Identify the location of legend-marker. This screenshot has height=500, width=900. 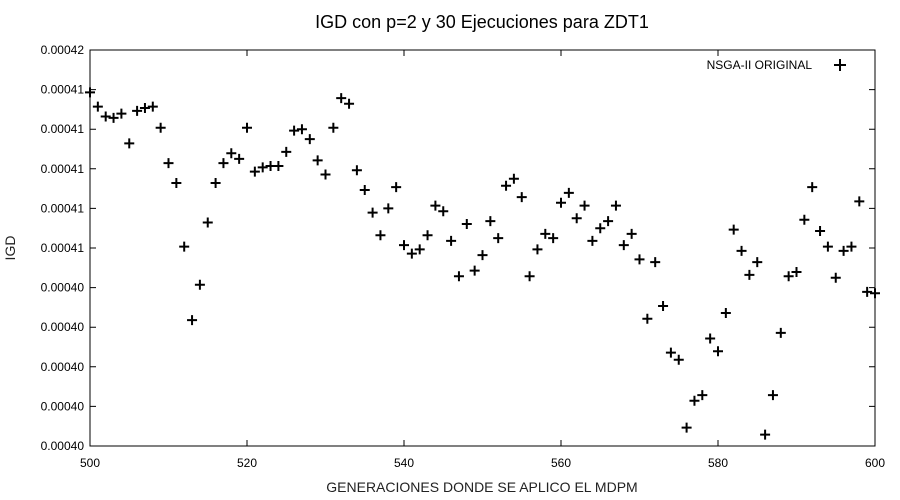
(840, 65).